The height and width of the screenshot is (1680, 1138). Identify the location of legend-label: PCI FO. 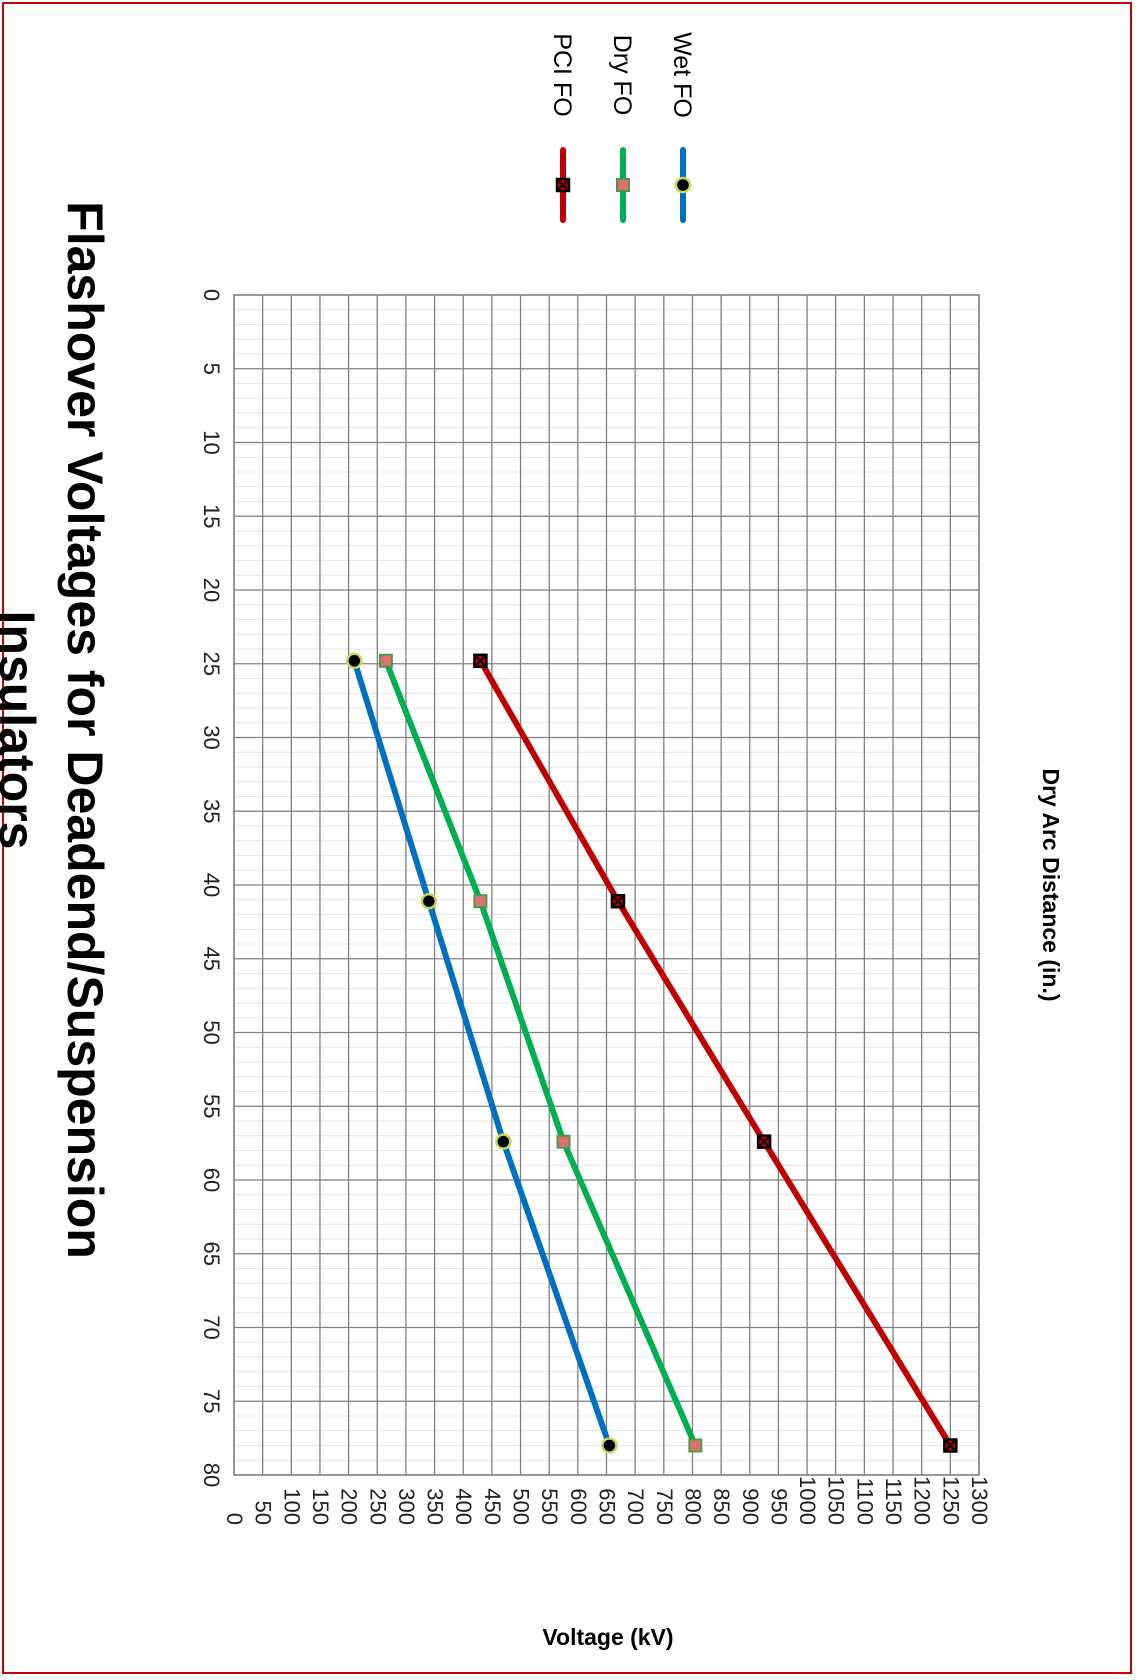
(562, 74).